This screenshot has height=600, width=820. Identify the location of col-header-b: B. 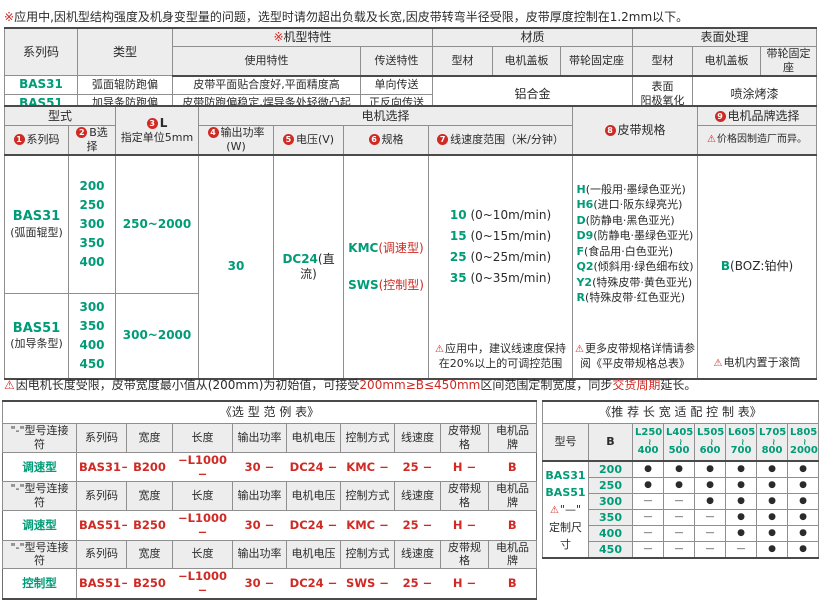
(610, 442).